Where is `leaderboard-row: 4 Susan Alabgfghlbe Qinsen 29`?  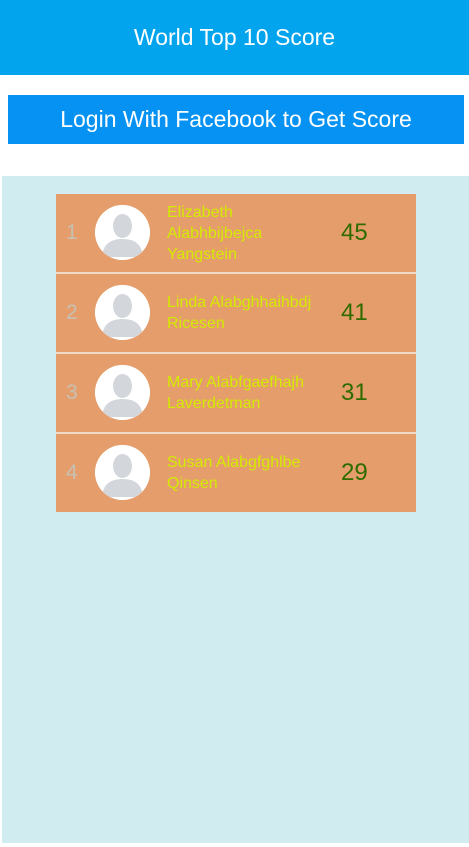
leaderboard-row: 4 Susan Alabgfghlbe Qinsen 29 is located at coordinates (236, 473).